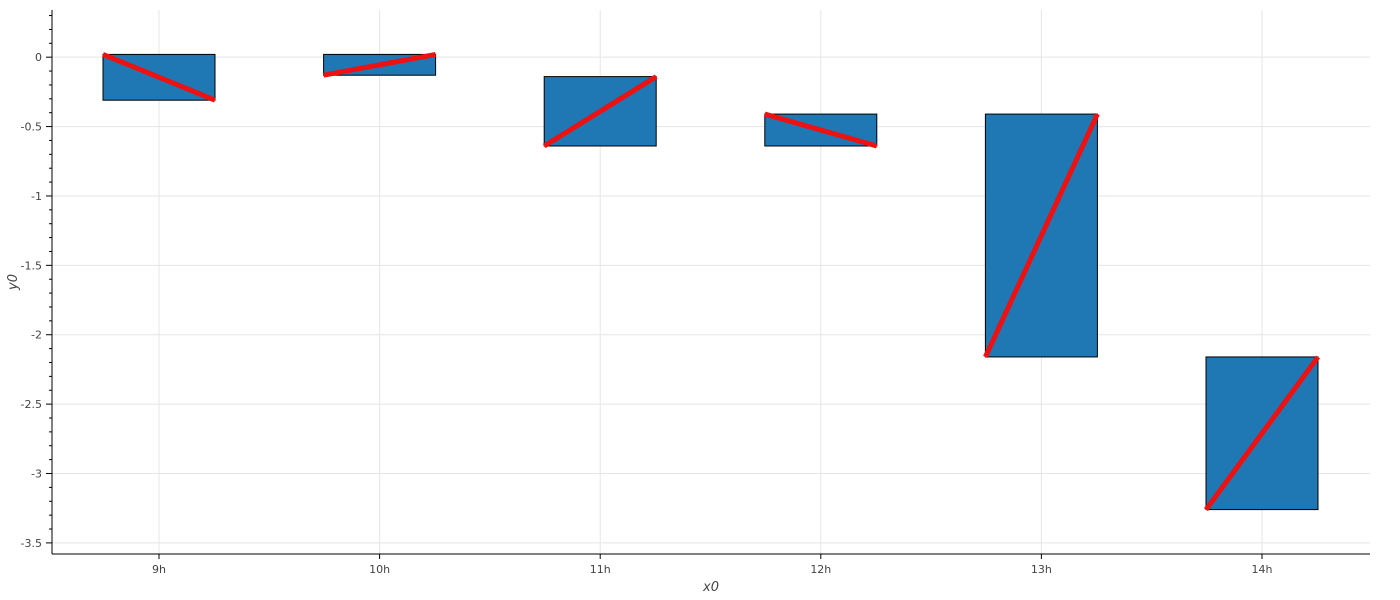 The image size is (1400, 600). I want to click on y-tick-label: -3, so click(36, 474).